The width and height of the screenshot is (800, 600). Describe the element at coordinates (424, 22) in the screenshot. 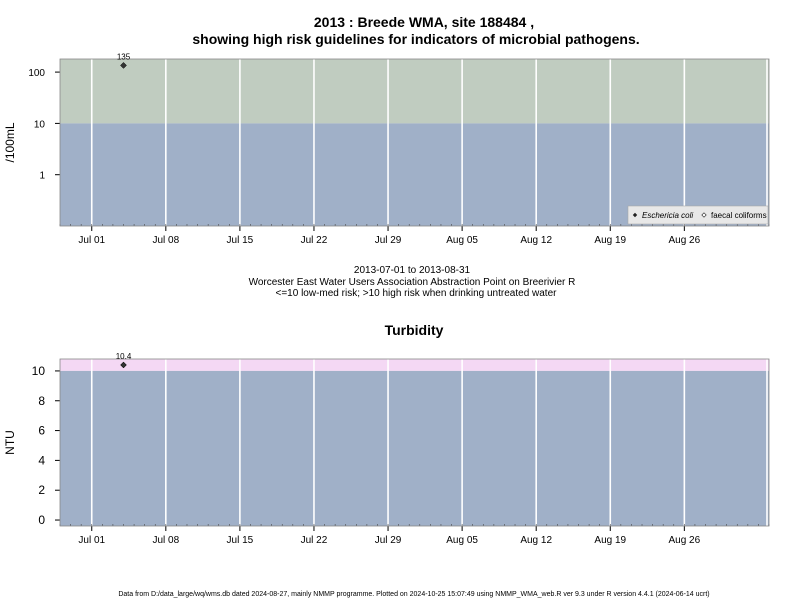

I see `chart-title-line1: 2013 : Breede WMA, site 188484 ,` at that location.